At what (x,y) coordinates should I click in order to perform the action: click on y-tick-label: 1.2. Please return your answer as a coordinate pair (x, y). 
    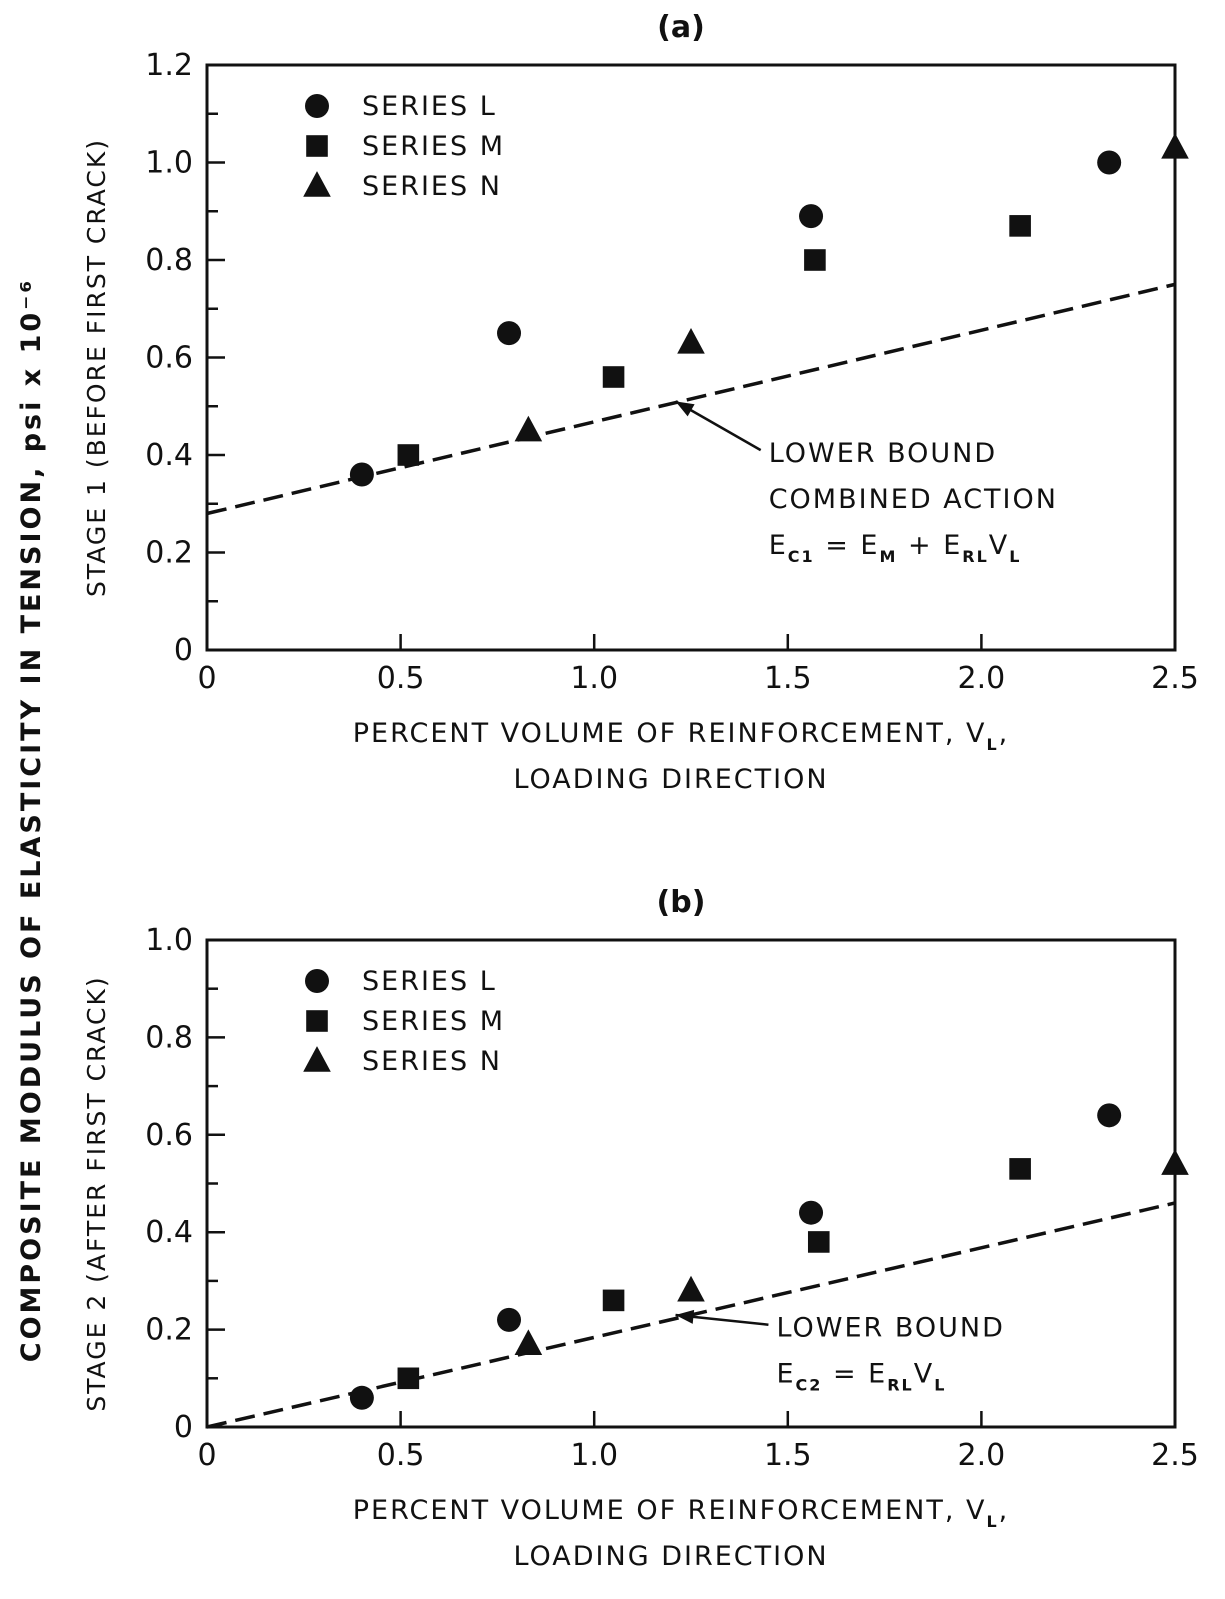
    Looking at the image, I should click on (169, 65).